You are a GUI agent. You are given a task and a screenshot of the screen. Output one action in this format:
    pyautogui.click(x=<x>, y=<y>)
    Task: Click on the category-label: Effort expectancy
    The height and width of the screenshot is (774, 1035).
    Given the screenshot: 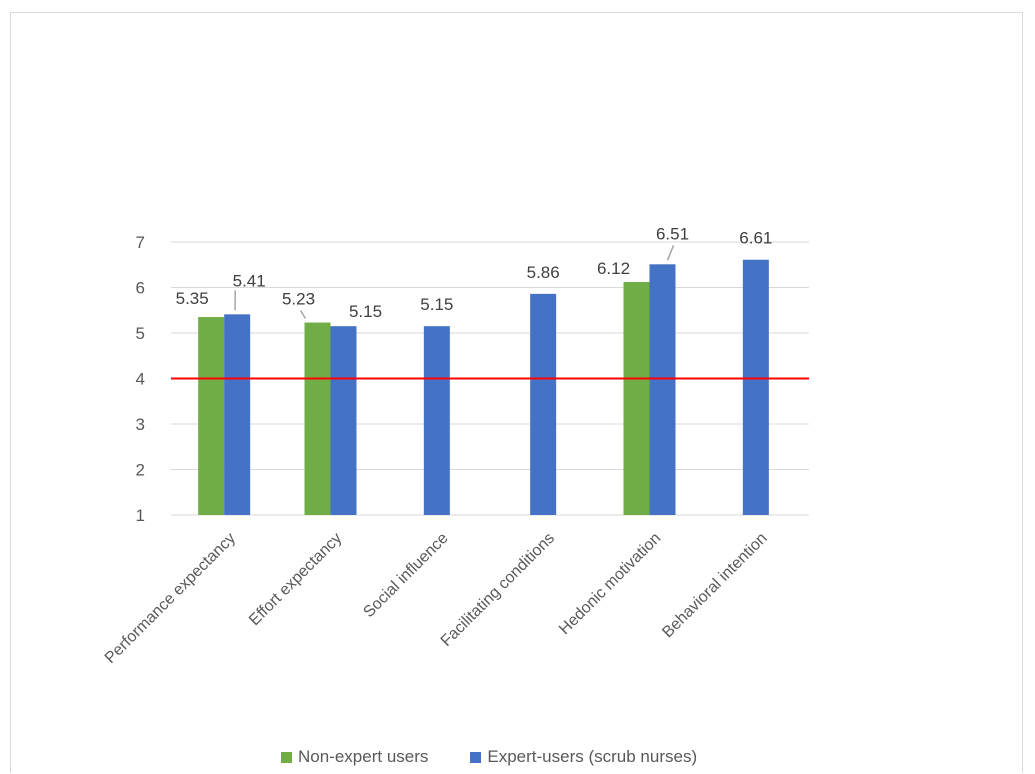 What is the action you would take?
    pyautogui.click(x=295, y=579)
    